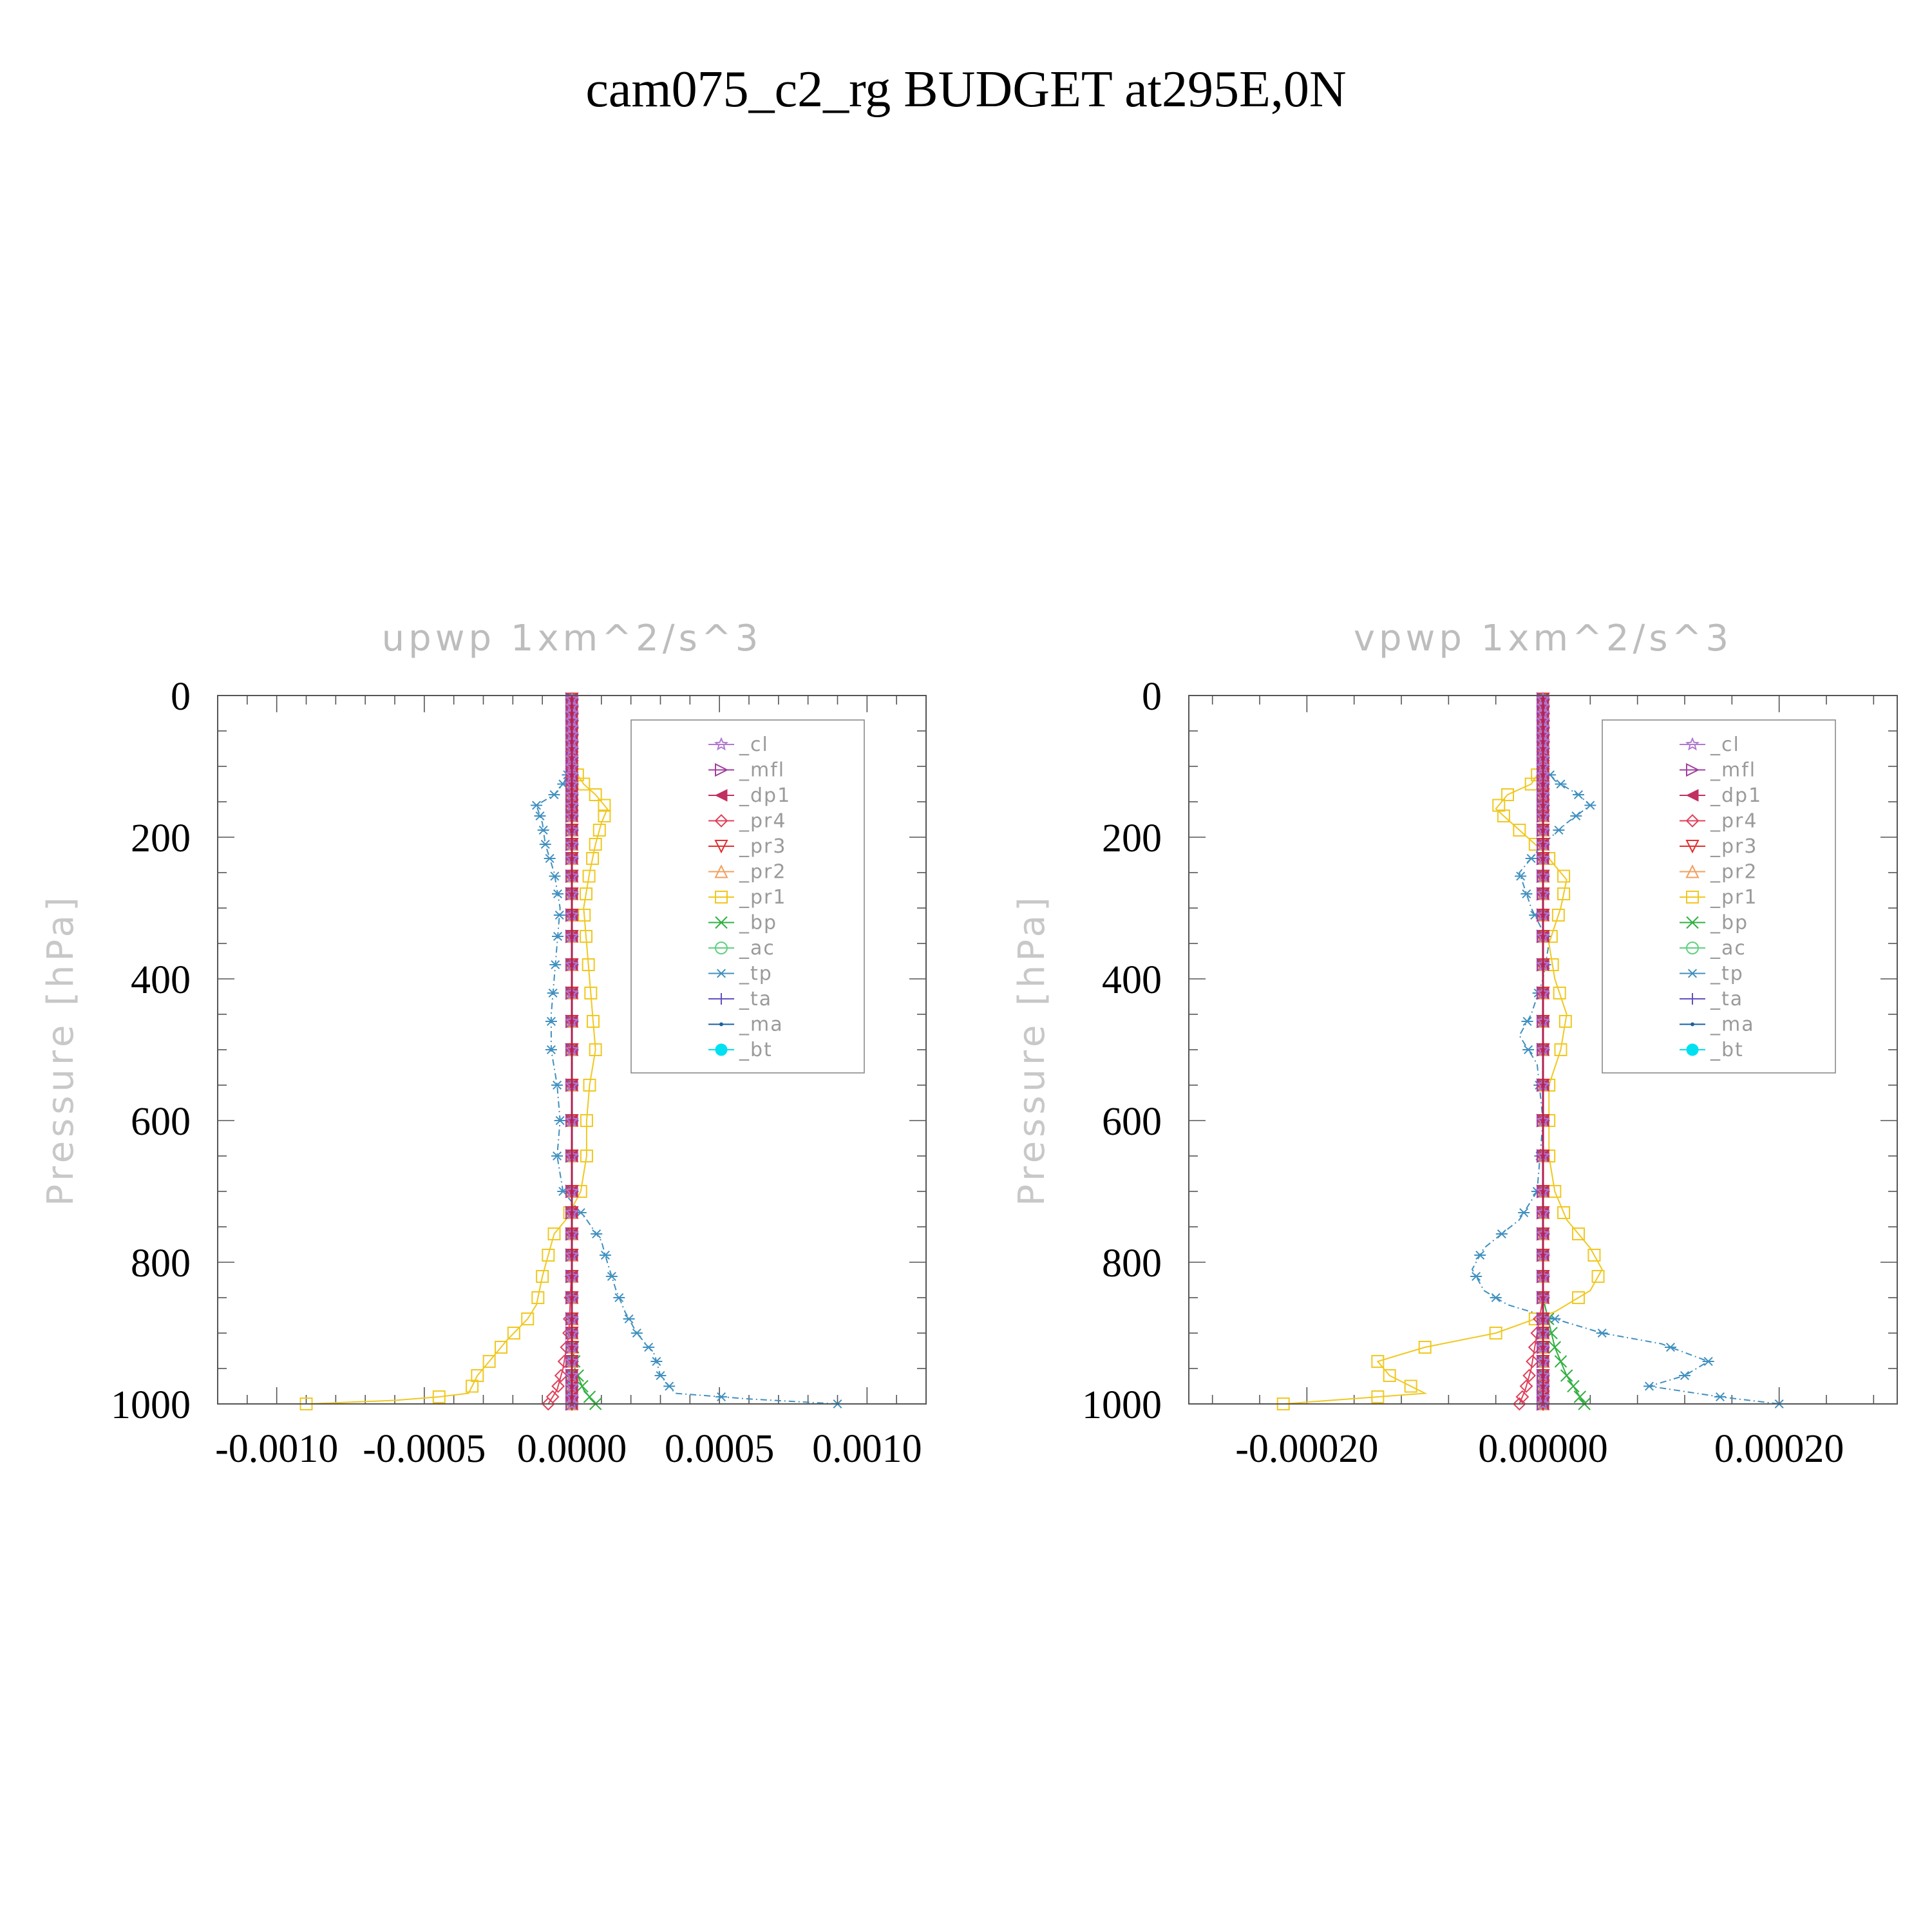  I want to click on y-axis-label: Pressure [hPa], so click(1032, 1049).